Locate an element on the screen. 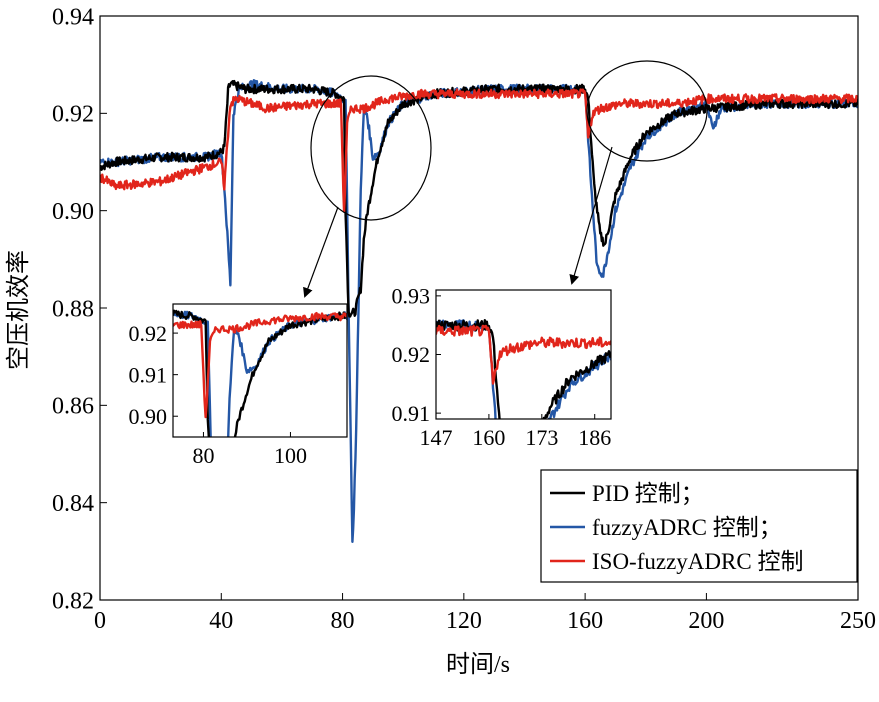 The height and width of the screenshot is (702, 879). inset1-y-tick-label: 0.90 is located at coordinates (148, 416).